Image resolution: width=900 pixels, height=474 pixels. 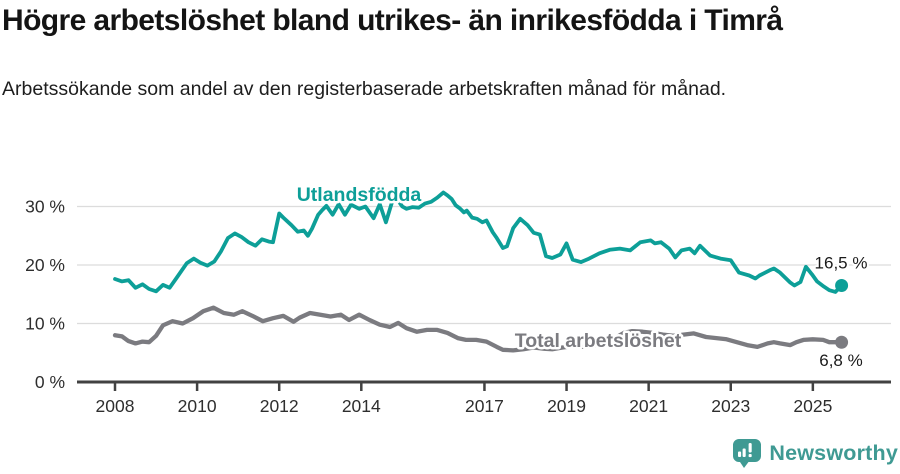 I want to click on x-axis-tick-label: 2017, so click(x=484, y=406).